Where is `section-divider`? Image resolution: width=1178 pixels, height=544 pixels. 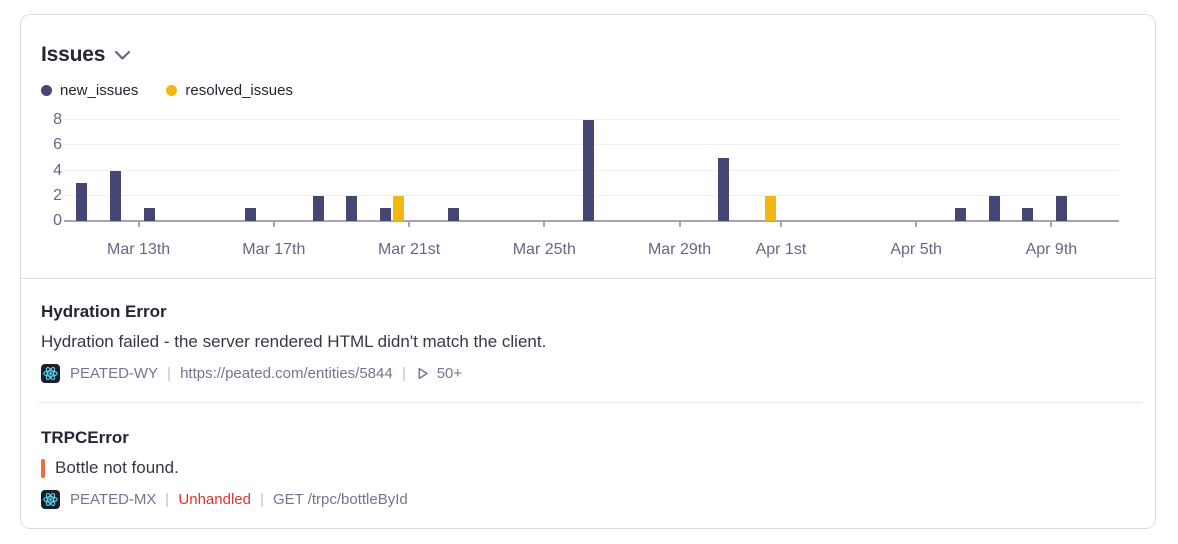
section-divider is located at coordinates (588, 278).